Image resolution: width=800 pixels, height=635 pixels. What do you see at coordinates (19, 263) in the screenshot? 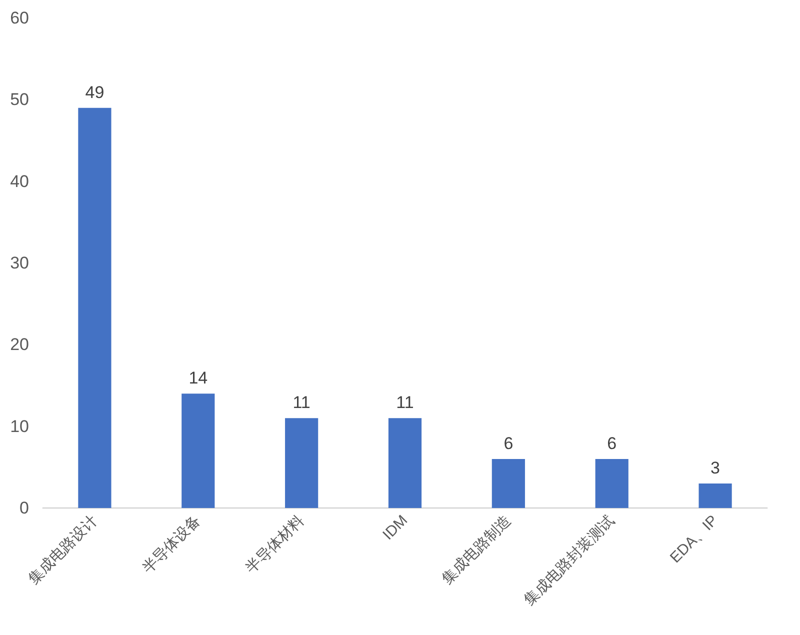
I see `y-tick-label: 30` at bounding box center [19, 263].